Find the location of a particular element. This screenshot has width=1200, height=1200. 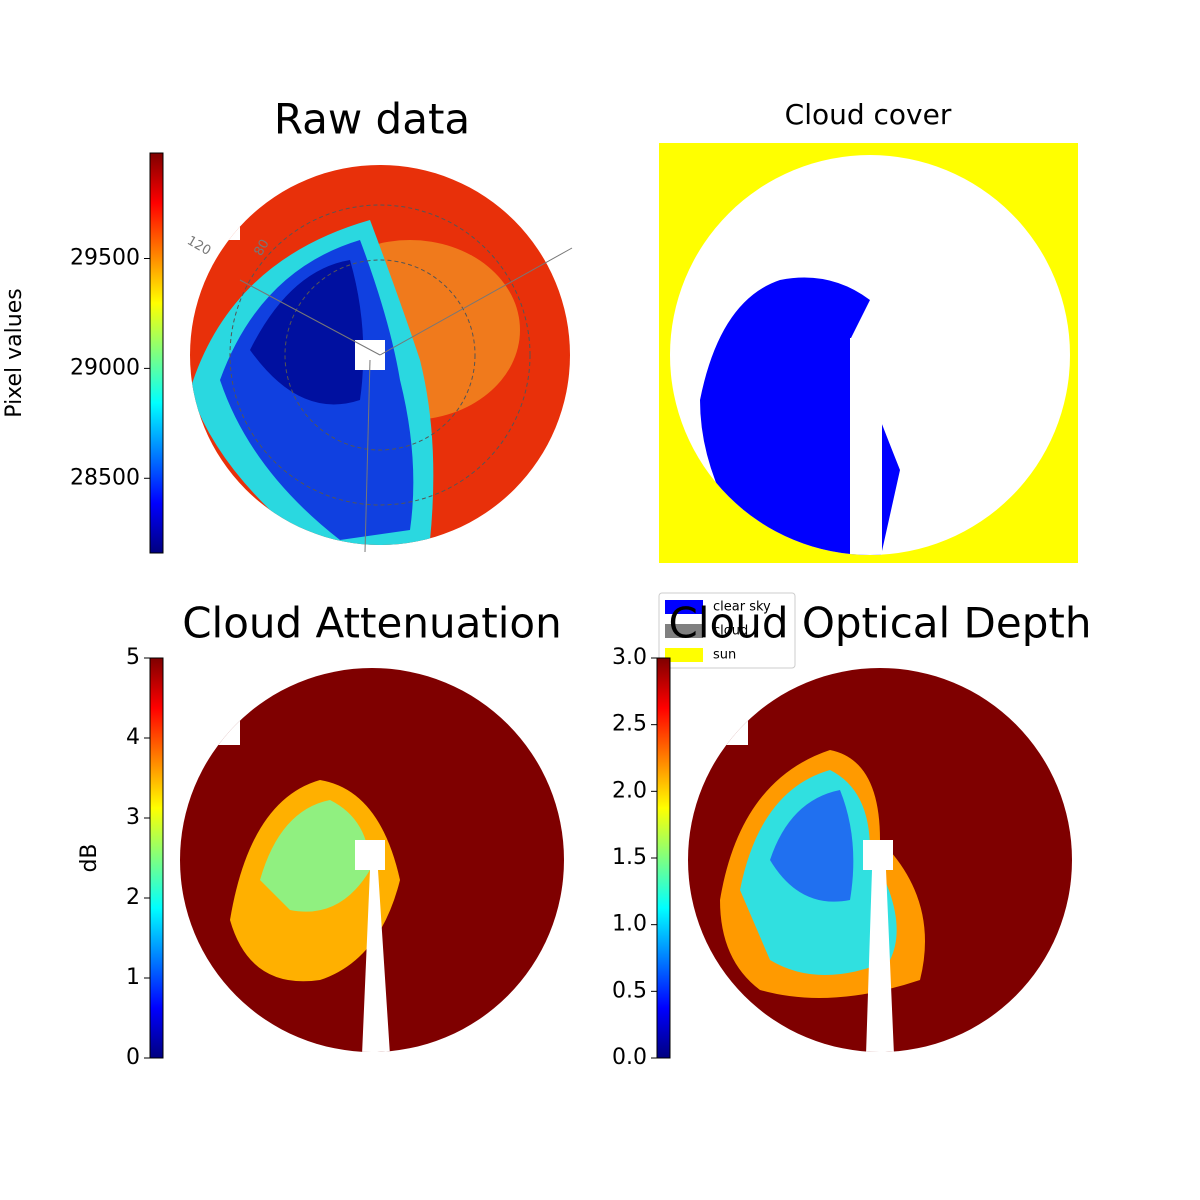

colorbar-label: Pixel values is located at coordinates (14, 352).